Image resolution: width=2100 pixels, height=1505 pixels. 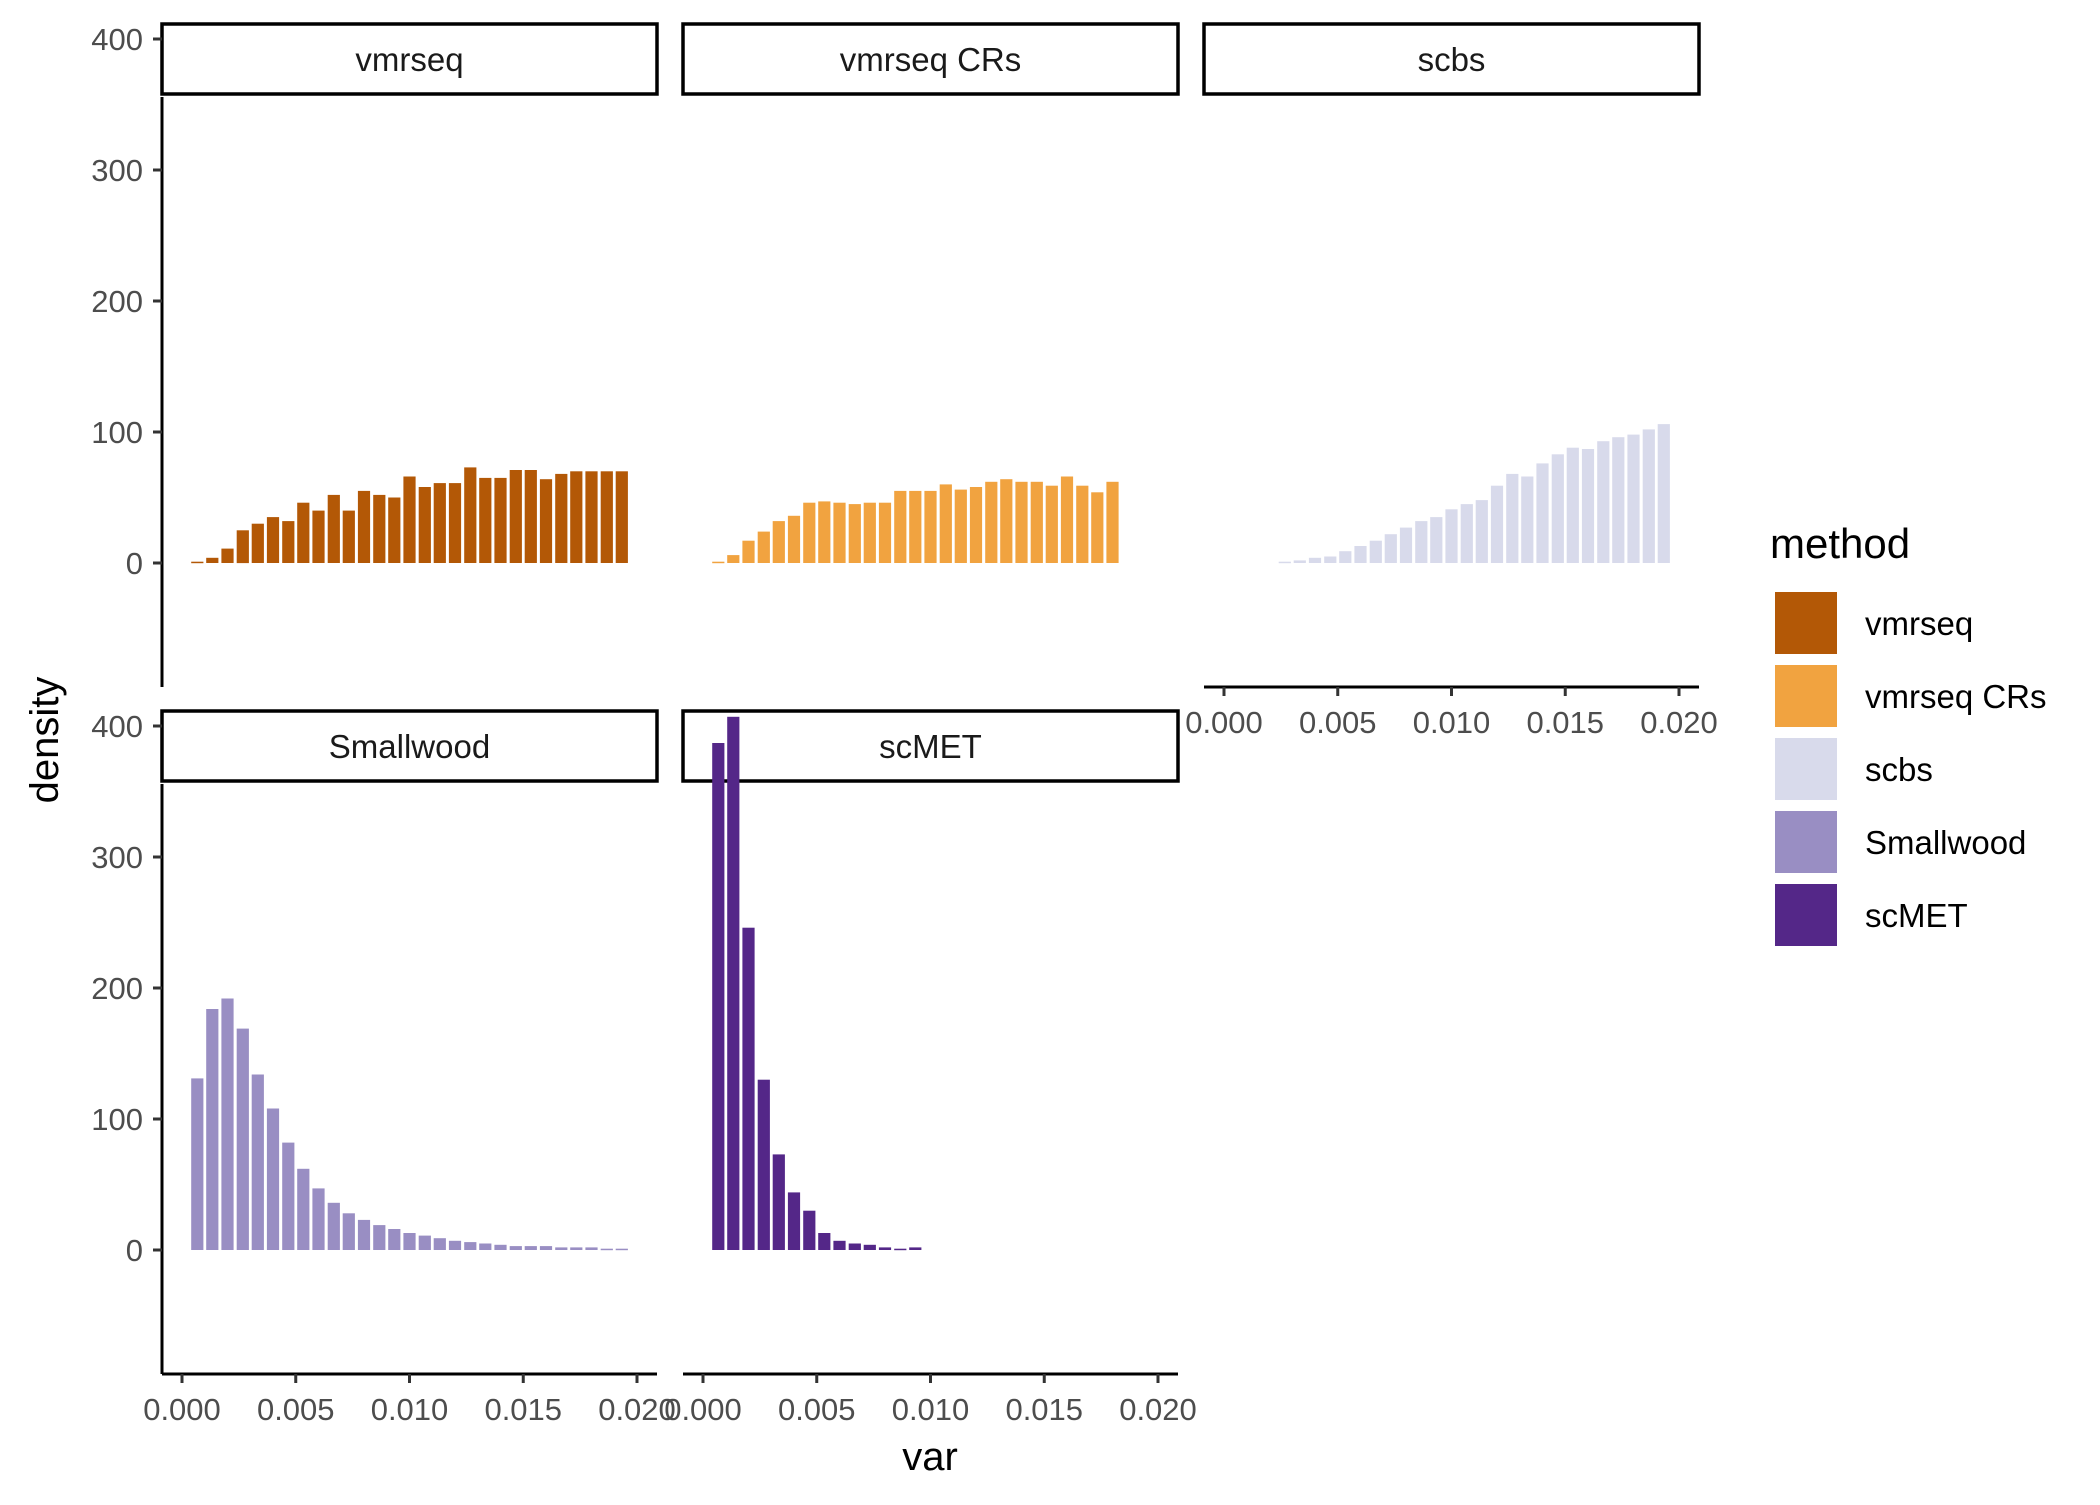 What do you see at coordinates (1452, 59) in the screenshot?
I see `facet-strip-label: scbs` at bounding box center [1452, 59].